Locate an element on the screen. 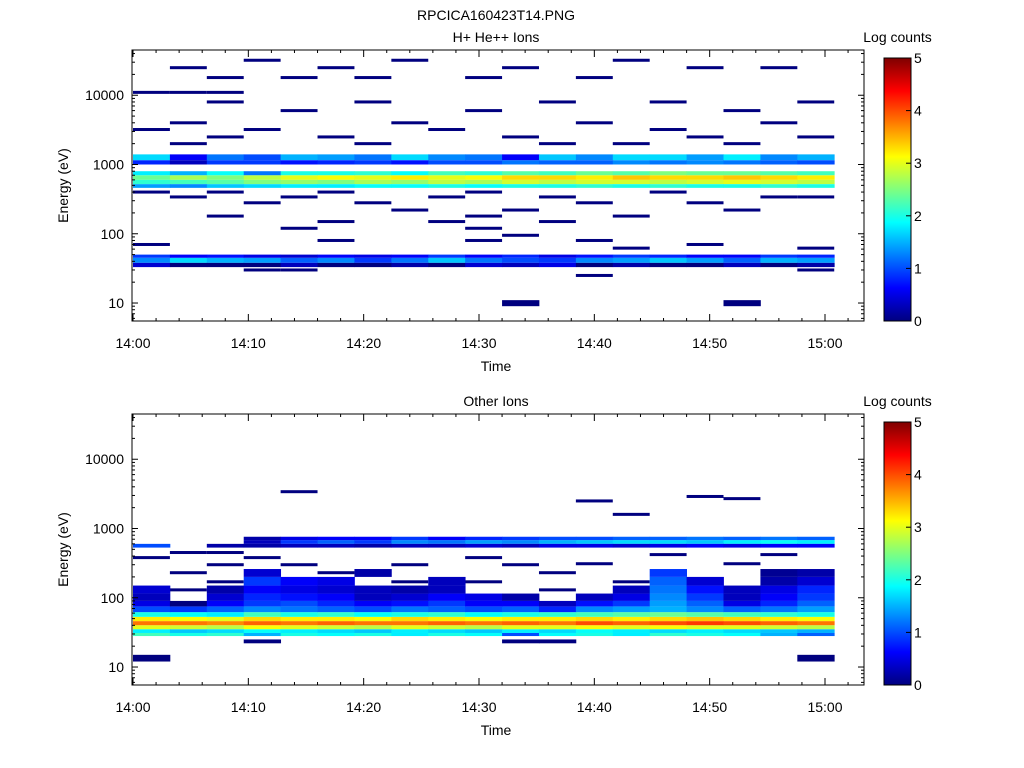 Image resolution: width=1024 pixels, height=768 pixels. x-tick-label: 15:00 is located at coordinates (824, 707).